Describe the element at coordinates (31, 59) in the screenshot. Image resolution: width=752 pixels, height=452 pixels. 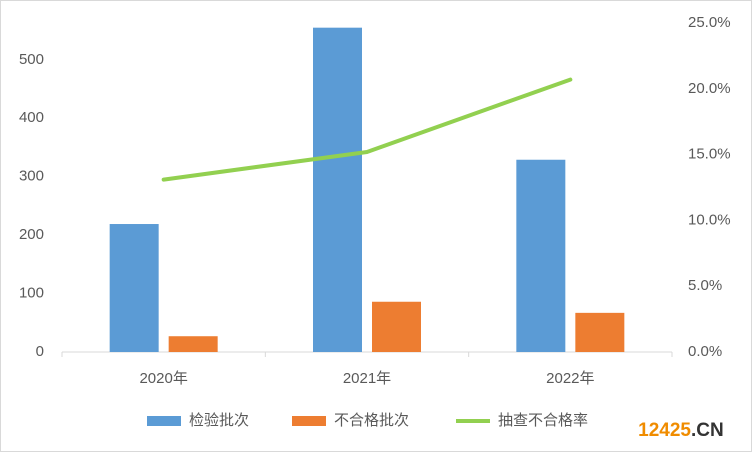
I see `y-tick-label: 500` at that location.